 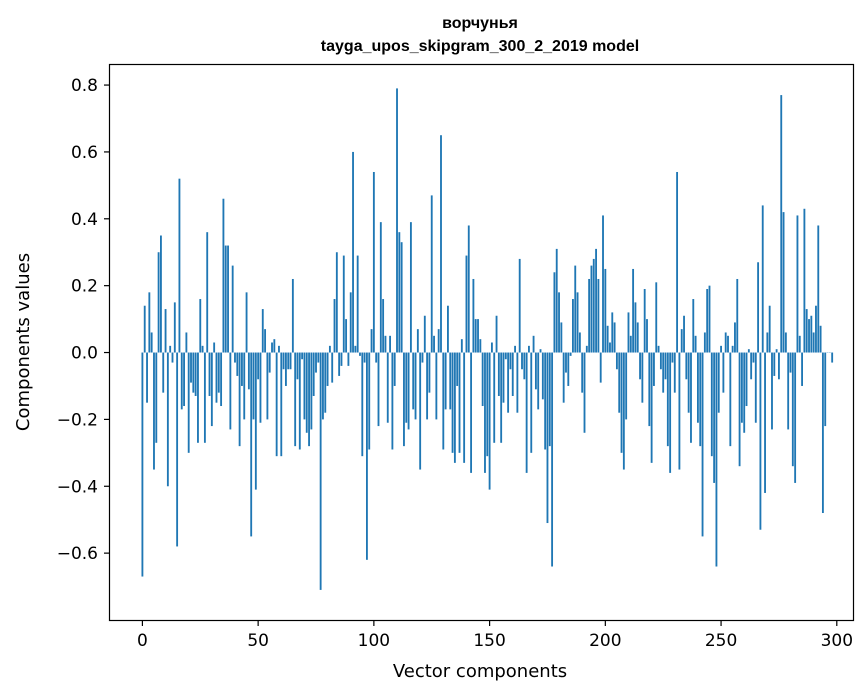 What do you see at coordinates (480, 671) in the screenshot?
I see `x-axis-label: Vector components` at bounding box center [480, 671].